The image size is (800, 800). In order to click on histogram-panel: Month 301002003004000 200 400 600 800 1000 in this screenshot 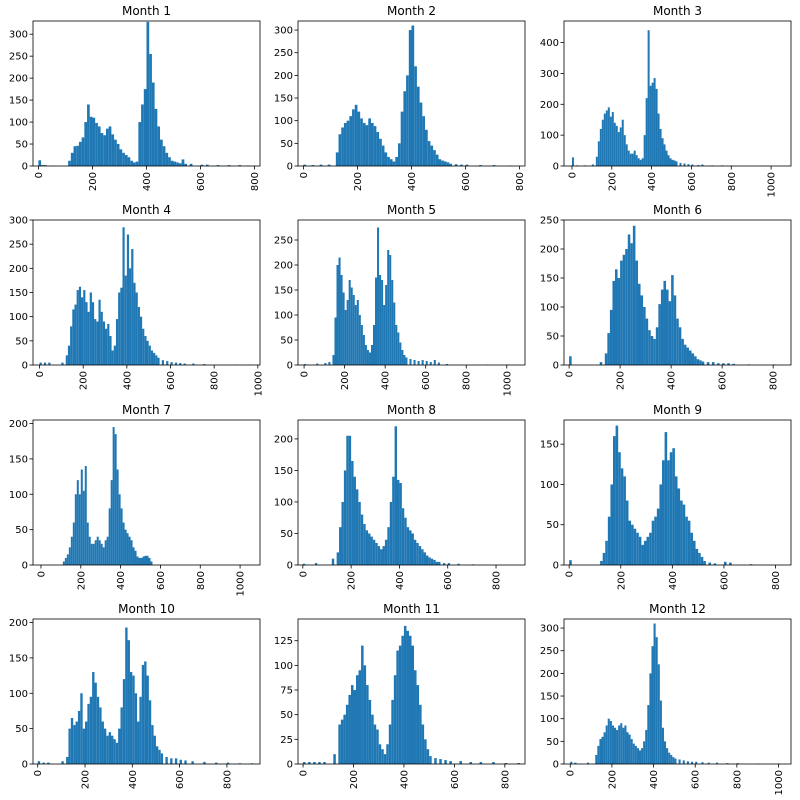, I will do `click(665, 100)`.